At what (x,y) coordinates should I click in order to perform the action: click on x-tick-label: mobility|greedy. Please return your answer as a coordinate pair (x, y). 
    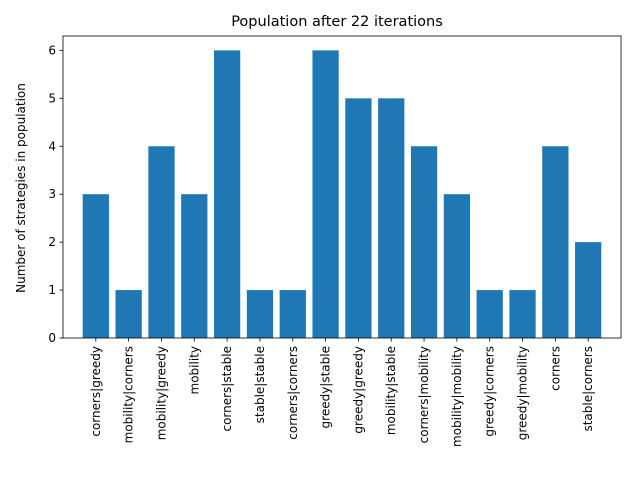
    Looking at the image, I should click on (161, 393).